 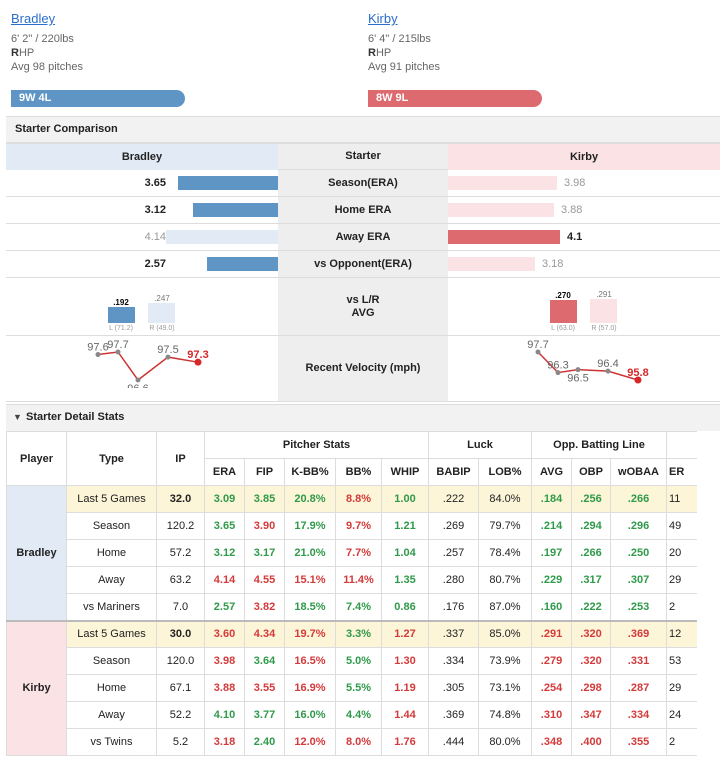 I want to click on stat-cell: 1.00, so click(x=405, y=499).